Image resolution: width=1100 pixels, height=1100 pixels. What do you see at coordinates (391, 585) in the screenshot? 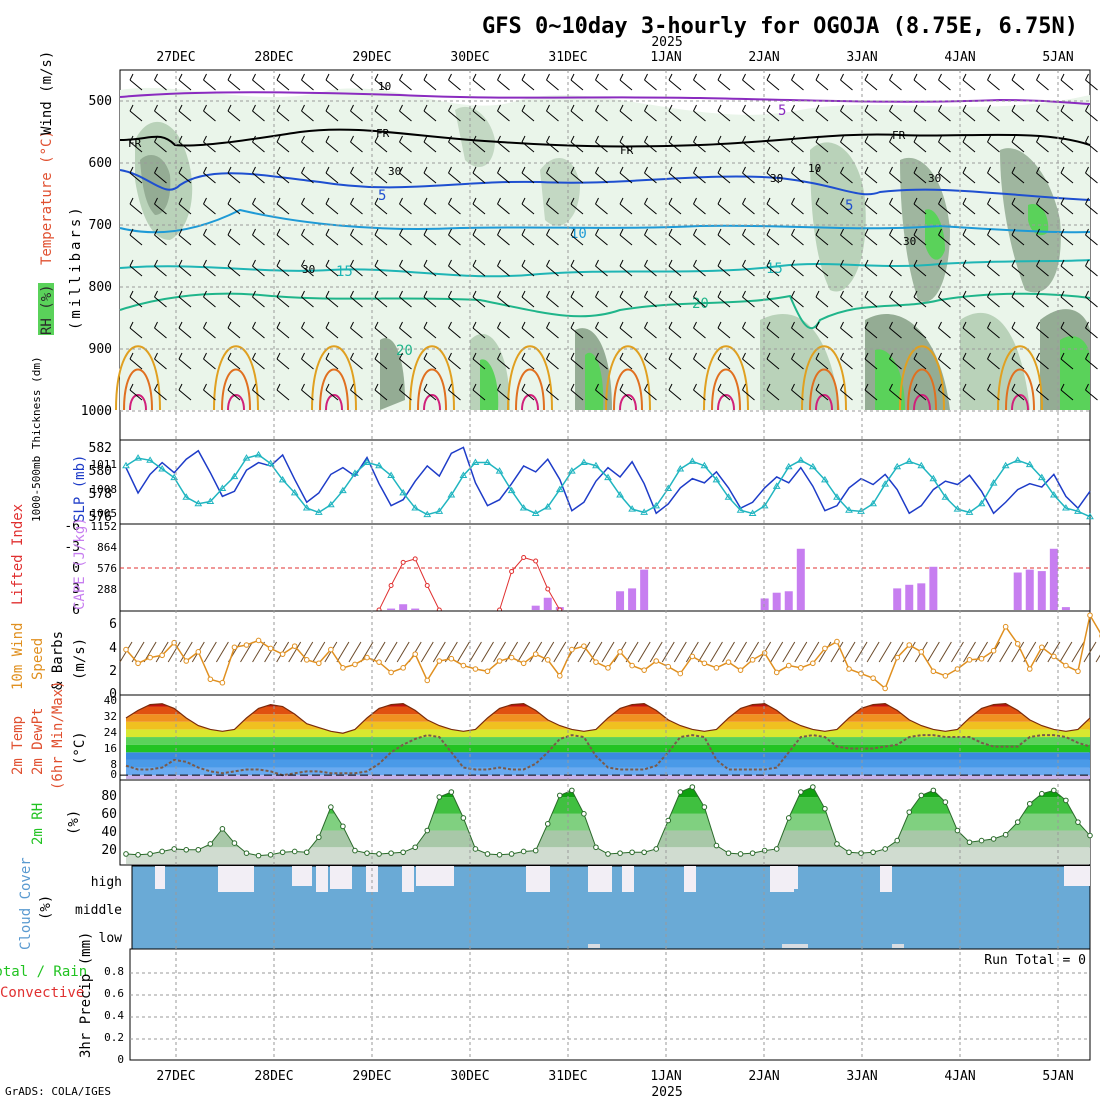
I see `lifted-index-point` at bounding box center [391, 585].